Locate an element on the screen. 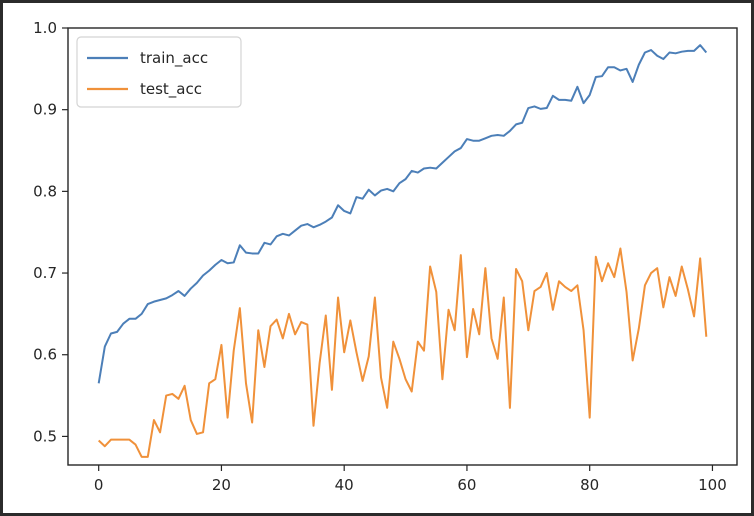 The image size is (754, 516). legend-label-train-acc: train_acc is located at coordinates (174, 58).